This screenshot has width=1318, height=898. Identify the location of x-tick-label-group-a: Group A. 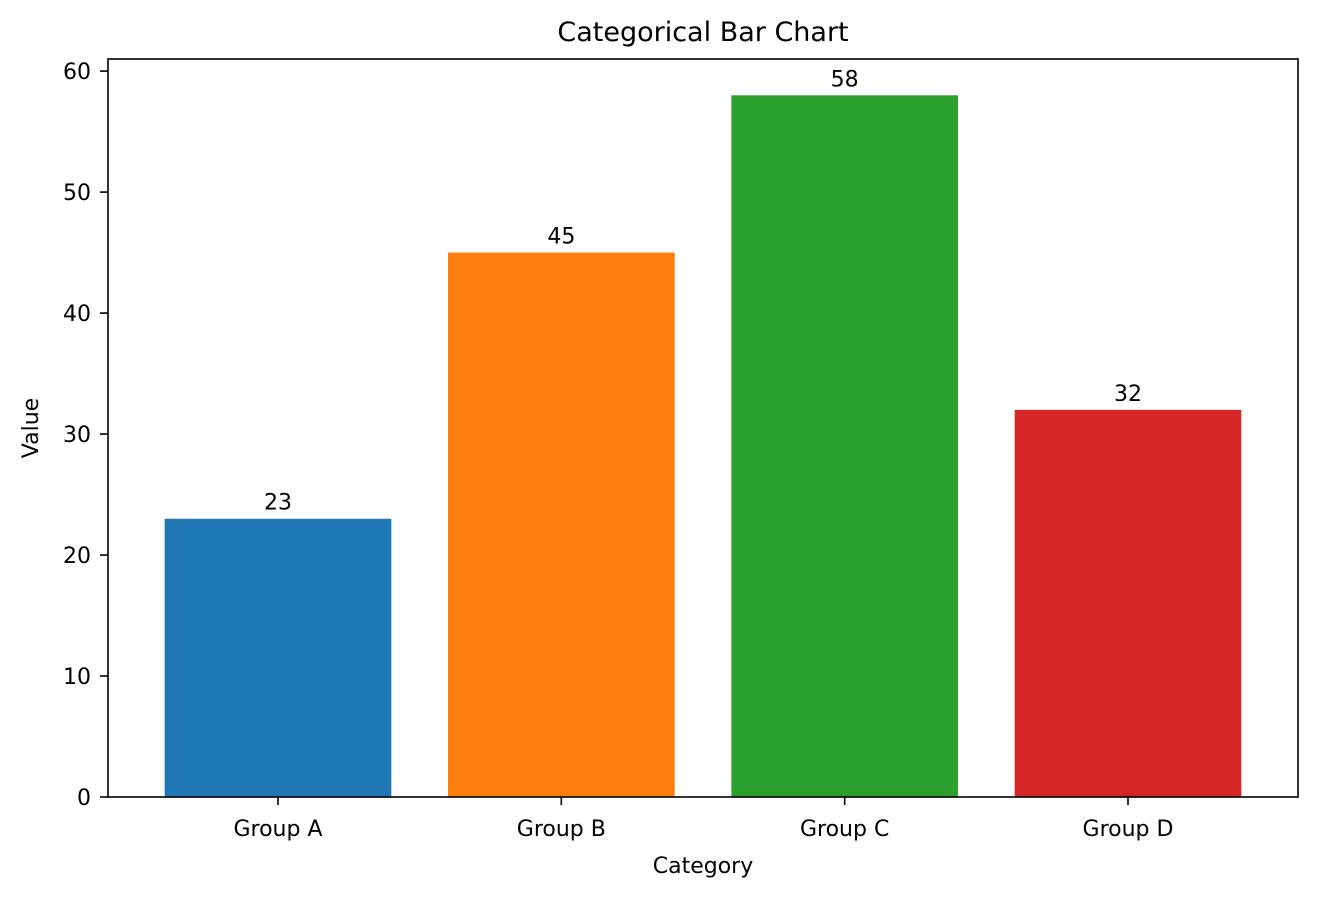
(277, 829).